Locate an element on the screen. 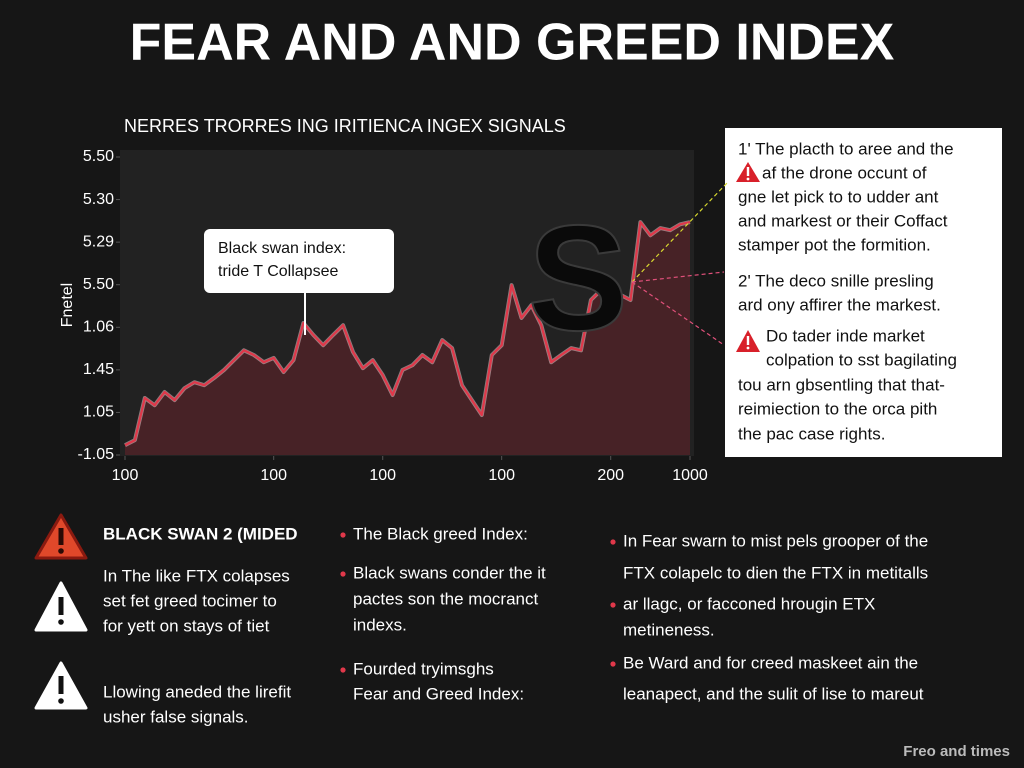  column-text: In The like FTX colapses is located at coordinates (196, 575).